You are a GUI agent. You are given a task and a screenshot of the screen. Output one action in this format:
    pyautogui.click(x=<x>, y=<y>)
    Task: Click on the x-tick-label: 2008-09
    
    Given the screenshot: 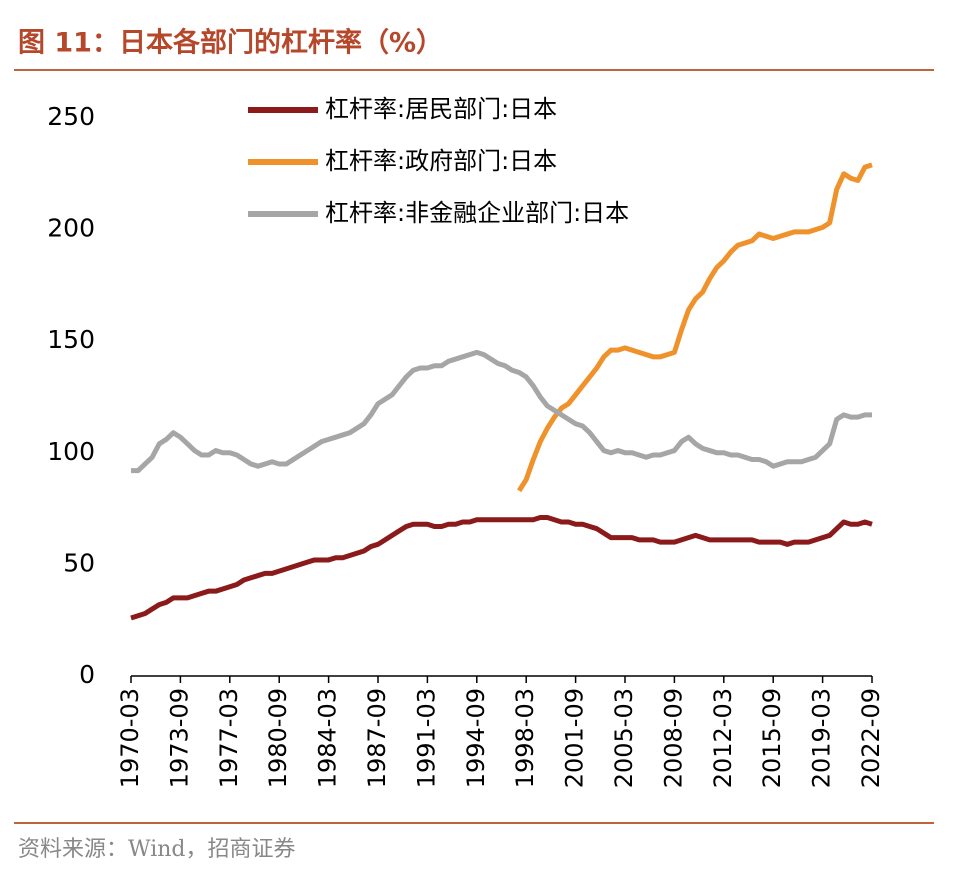 What is the action you would take?
    pyautogui.click(x=673, y=738)
    